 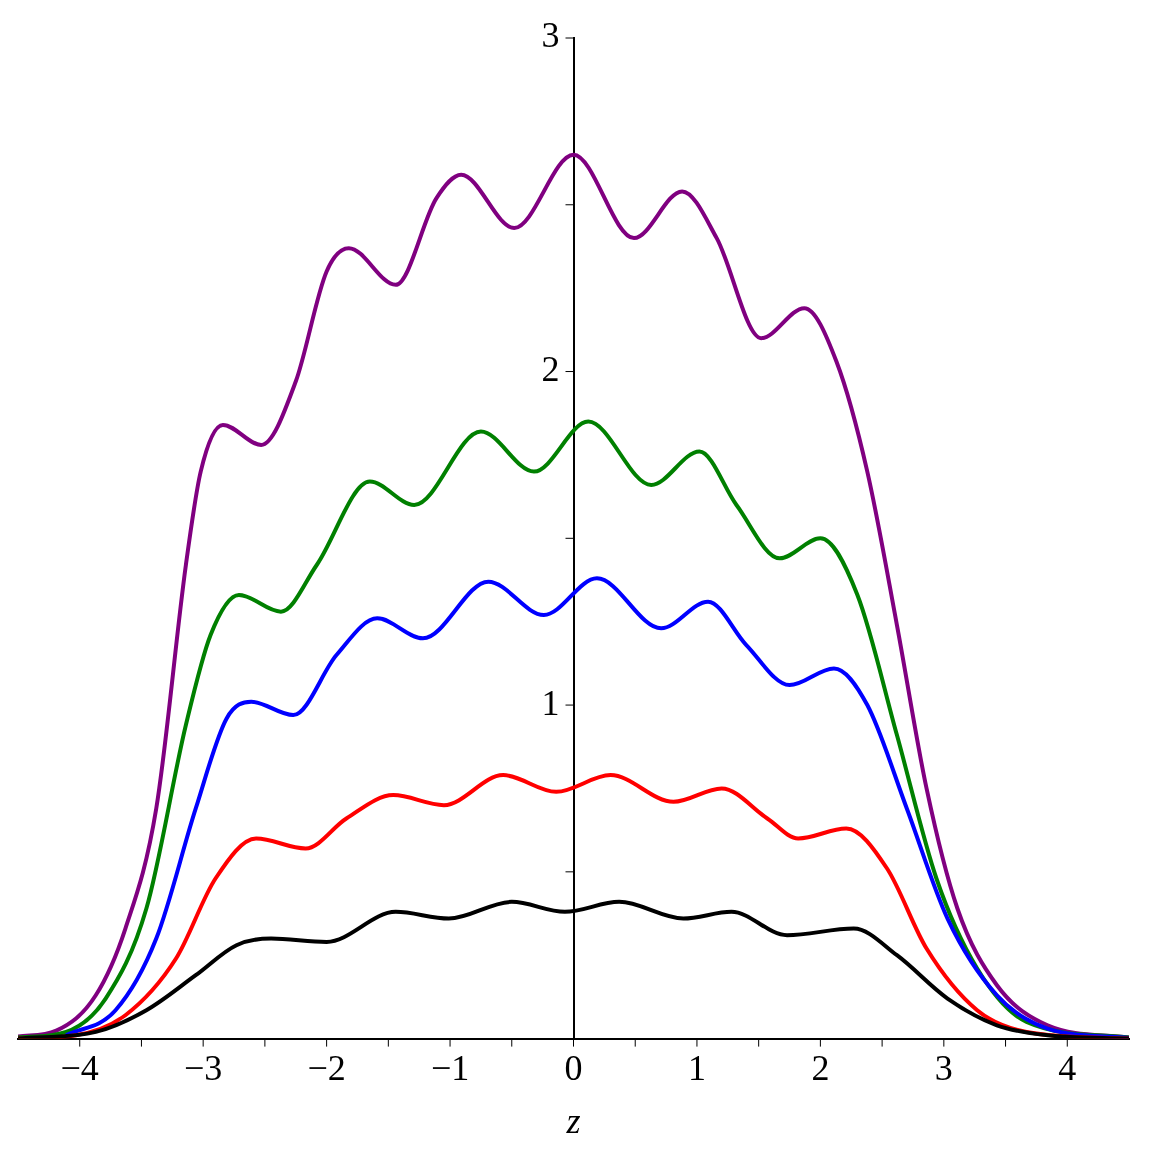 What do you see at coordinates (203, 1067) in the screenshot?
I see `x-tick-label: −3` at bounding box center [203, 1067].